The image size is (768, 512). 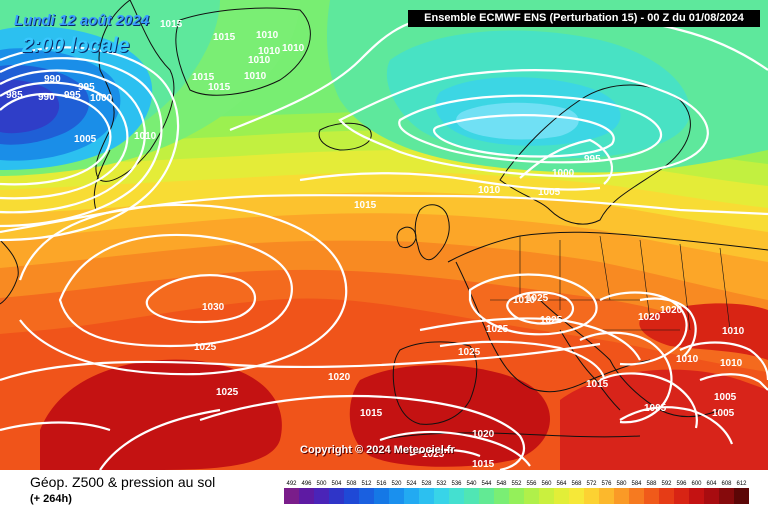 I want to click on forecast-lead-time: (+ 264h), so click(x=51, y=499).